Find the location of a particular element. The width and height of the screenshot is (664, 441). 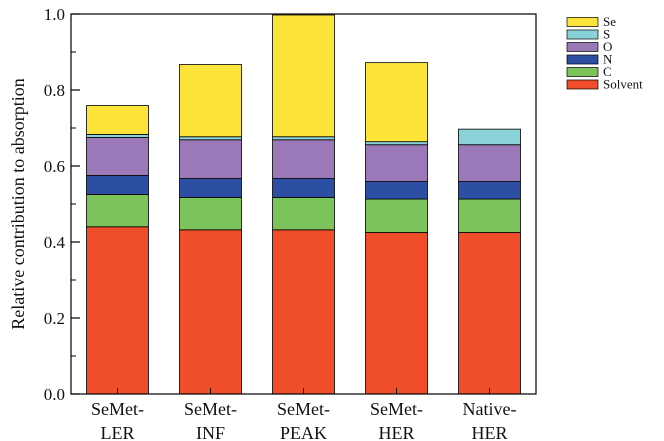

legend-label-c: C is located at coordinates (607, 71).